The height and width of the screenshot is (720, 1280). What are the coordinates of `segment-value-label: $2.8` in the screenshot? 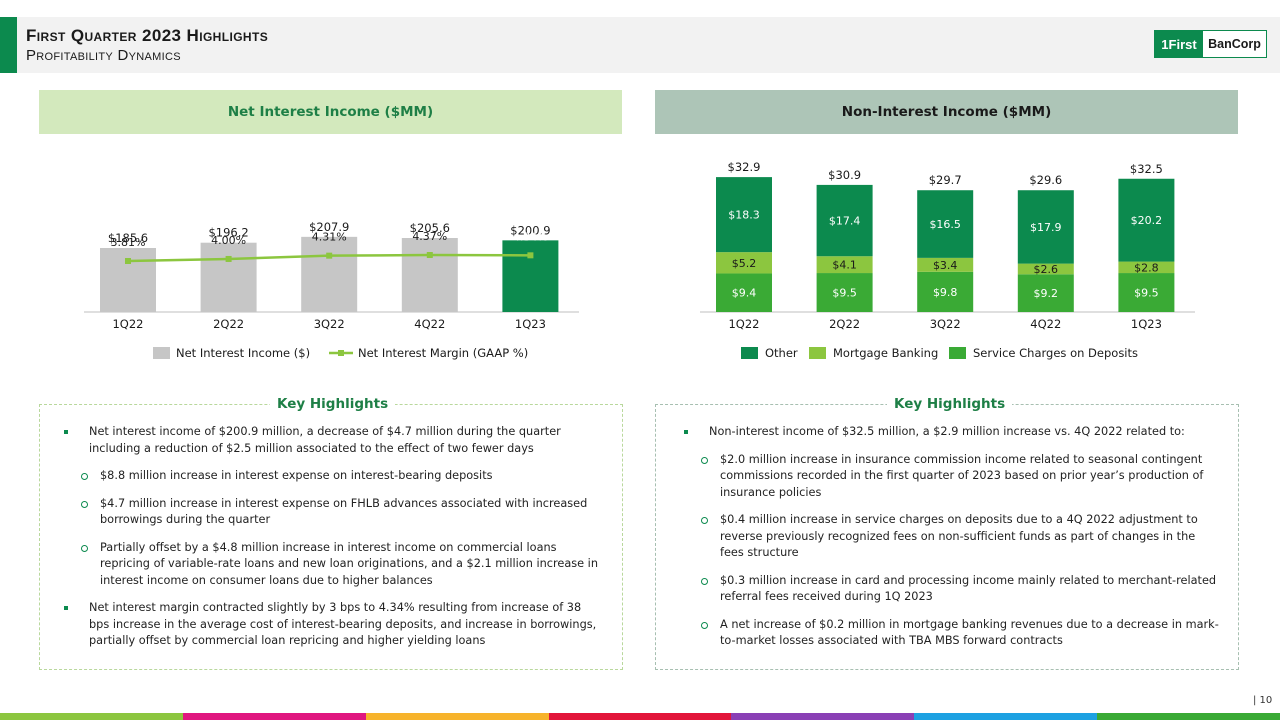 It's located at (1146, 267).